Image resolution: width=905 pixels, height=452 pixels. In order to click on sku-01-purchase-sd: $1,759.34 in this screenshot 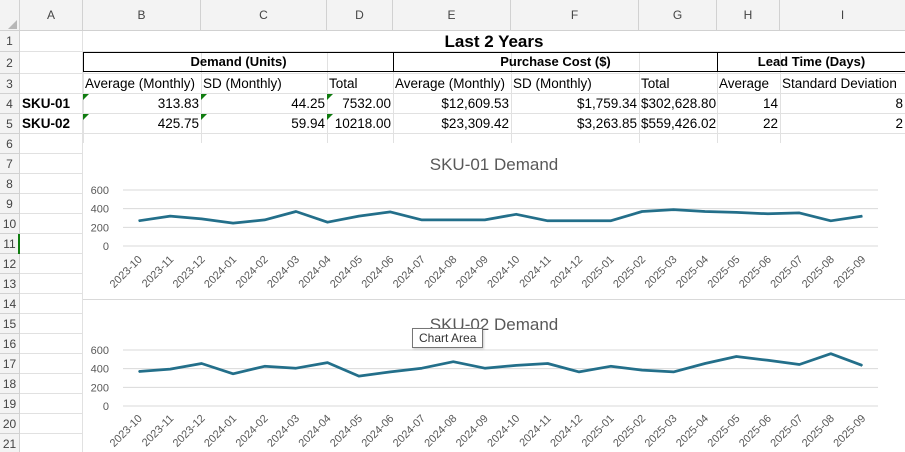, I will do `click(606, 103)`.